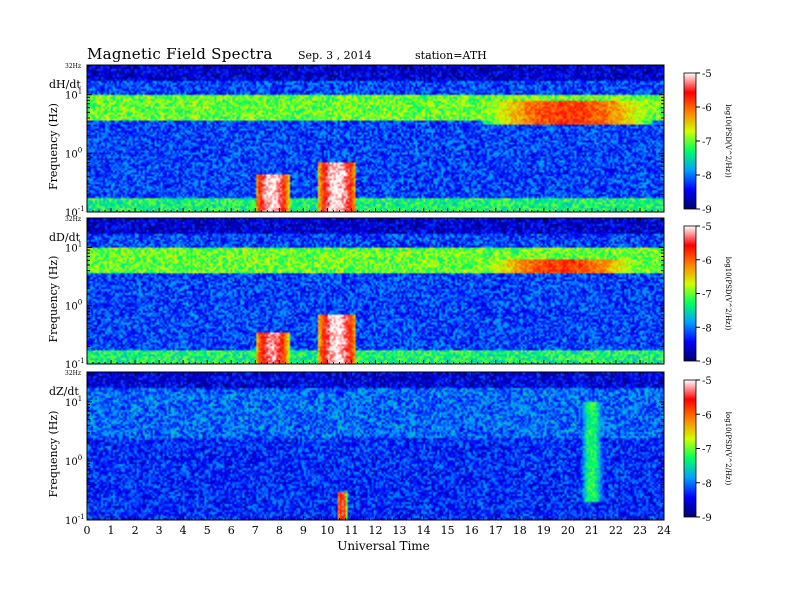 This screenshot has width=792, height=612. What do you see at coordinates (279, 530) in the screenshot?
I see `x-tick-label: 8` at bounding box center [279, 530].